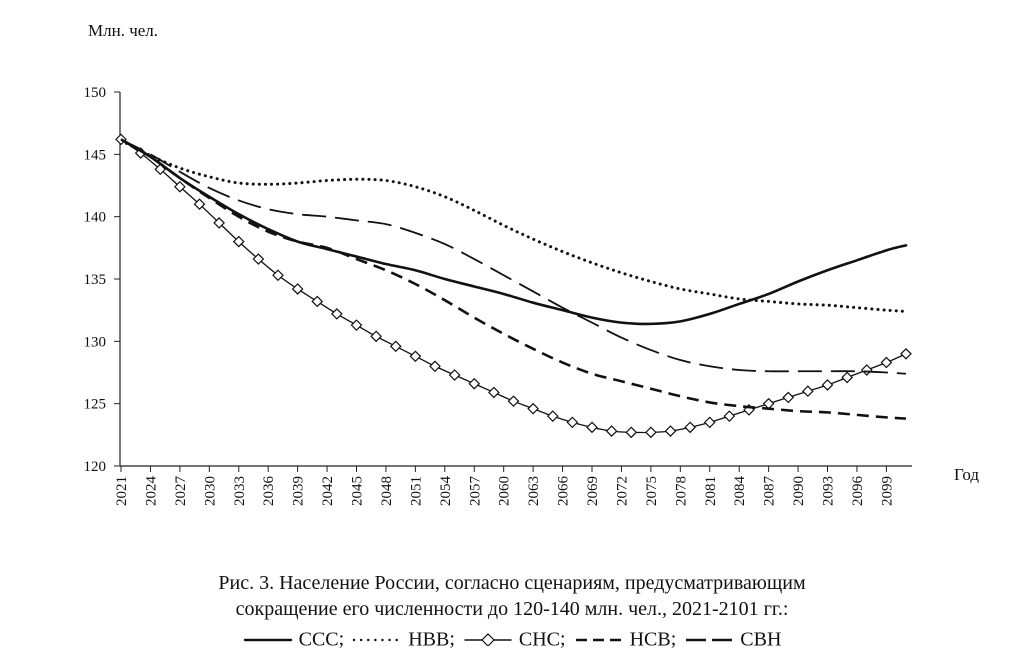 This screenshot has height=662, width=1024. I want to click on legend-item: НСВ;, so click(629, 638).